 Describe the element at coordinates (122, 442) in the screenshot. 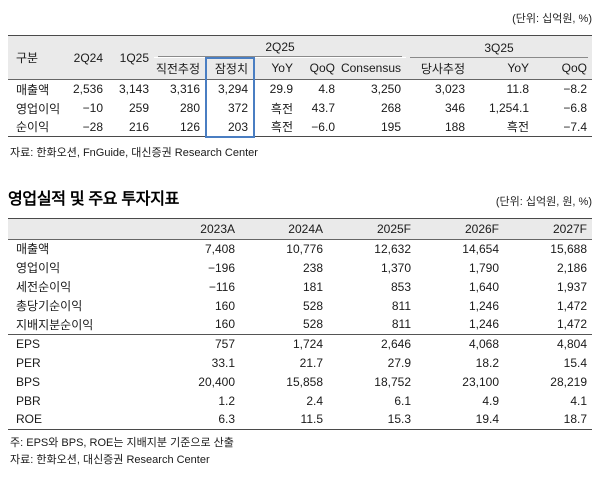

I see `table2-footnote: 주: EPS와 BPS, ROE는 지배지분 기준으로 산출` at that location.